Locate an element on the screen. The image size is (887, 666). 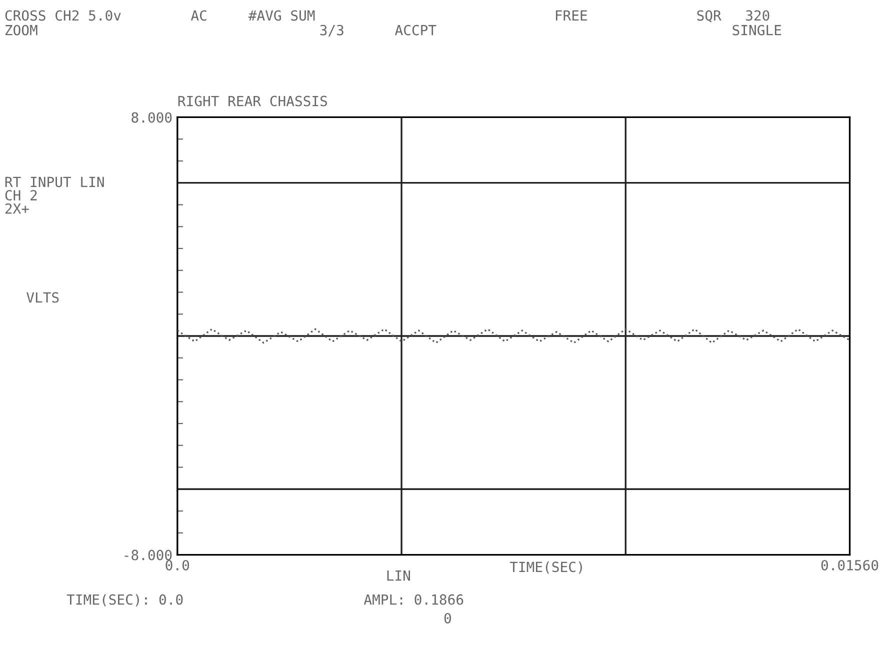
y-tick-label: 8.000 is located at coordinates (152, 117).